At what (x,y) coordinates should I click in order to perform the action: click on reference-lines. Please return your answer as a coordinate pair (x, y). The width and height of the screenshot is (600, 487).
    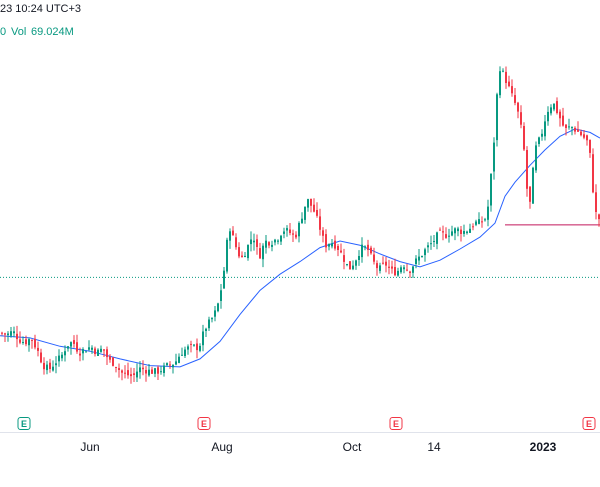
    Looking at the image, I should click on (300, 251).